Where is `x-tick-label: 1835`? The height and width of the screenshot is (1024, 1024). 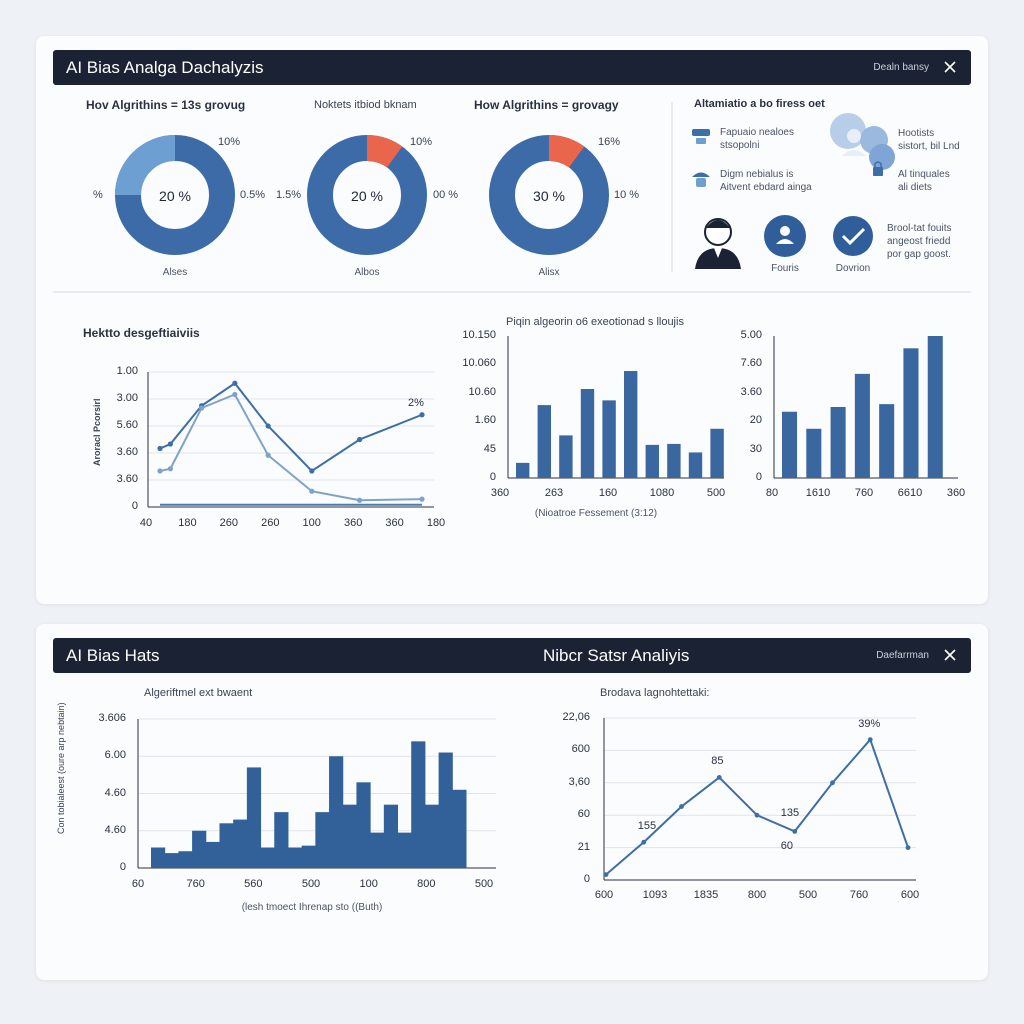 x-tick-label: 1835 is located at coordinates (706, 895).